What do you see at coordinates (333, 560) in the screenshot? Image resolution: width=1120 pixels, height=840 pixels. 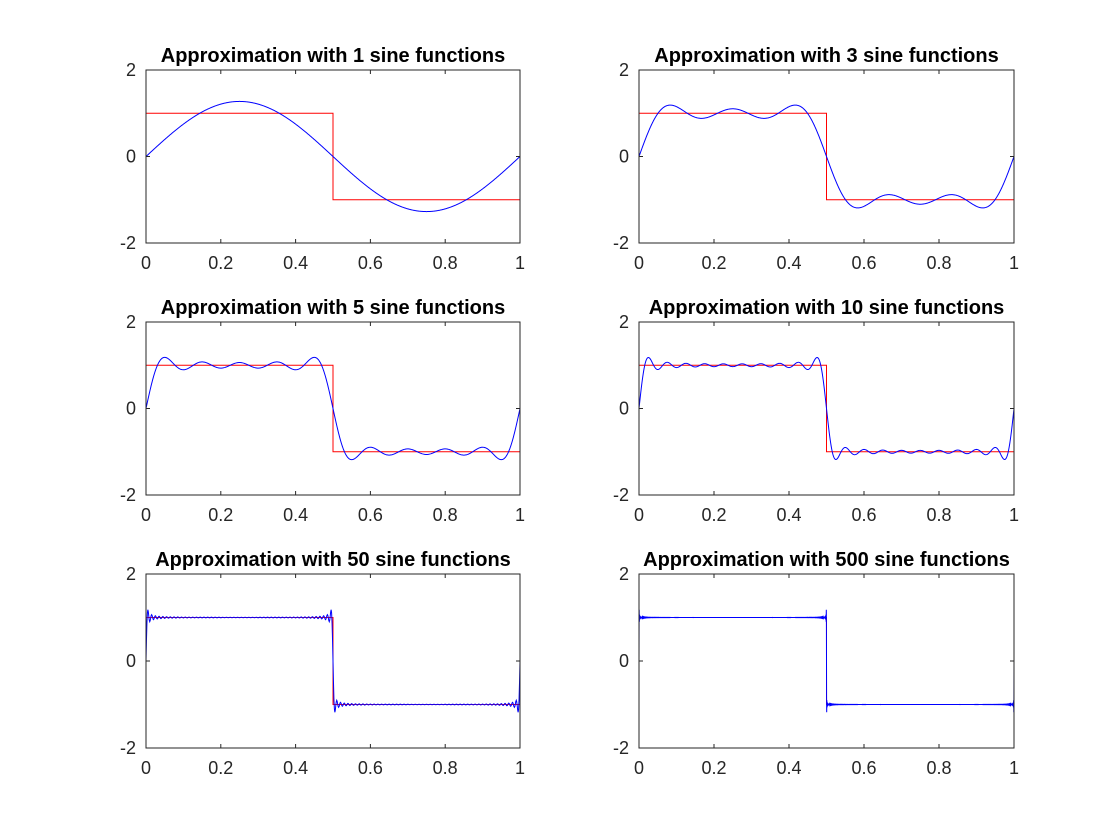 I see `subplot-title: Approximation with 50 sine functions` at bounding box center [333, 560].